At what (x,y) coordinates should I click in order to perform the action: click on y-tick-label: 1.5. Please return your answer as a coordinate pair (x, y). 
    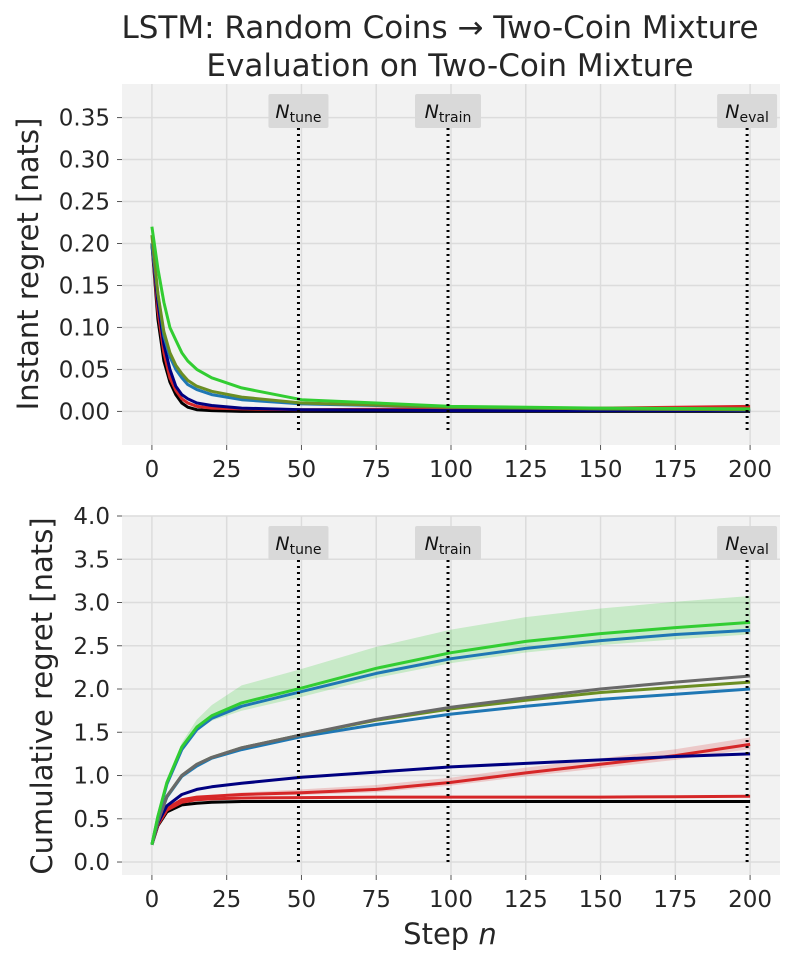
    Looking at the image, I should click on (91, 733).